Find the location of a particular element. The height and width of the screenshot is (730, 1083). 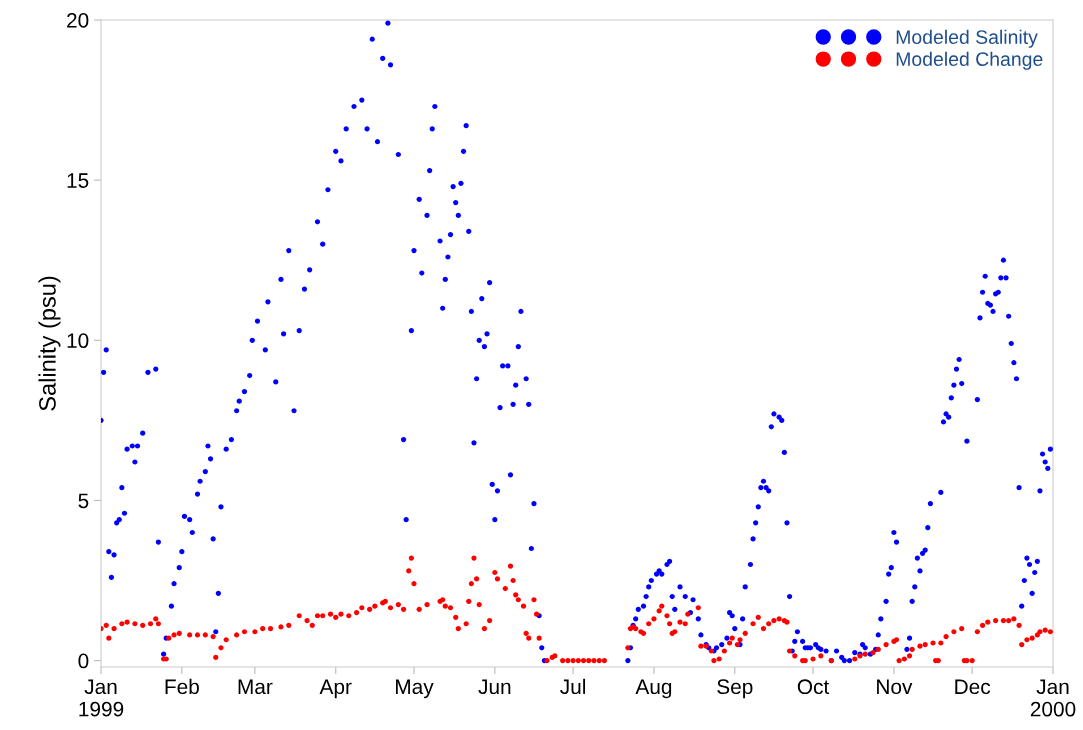

legend-label: Modeled Salinity is located at coordinates (967, 38).